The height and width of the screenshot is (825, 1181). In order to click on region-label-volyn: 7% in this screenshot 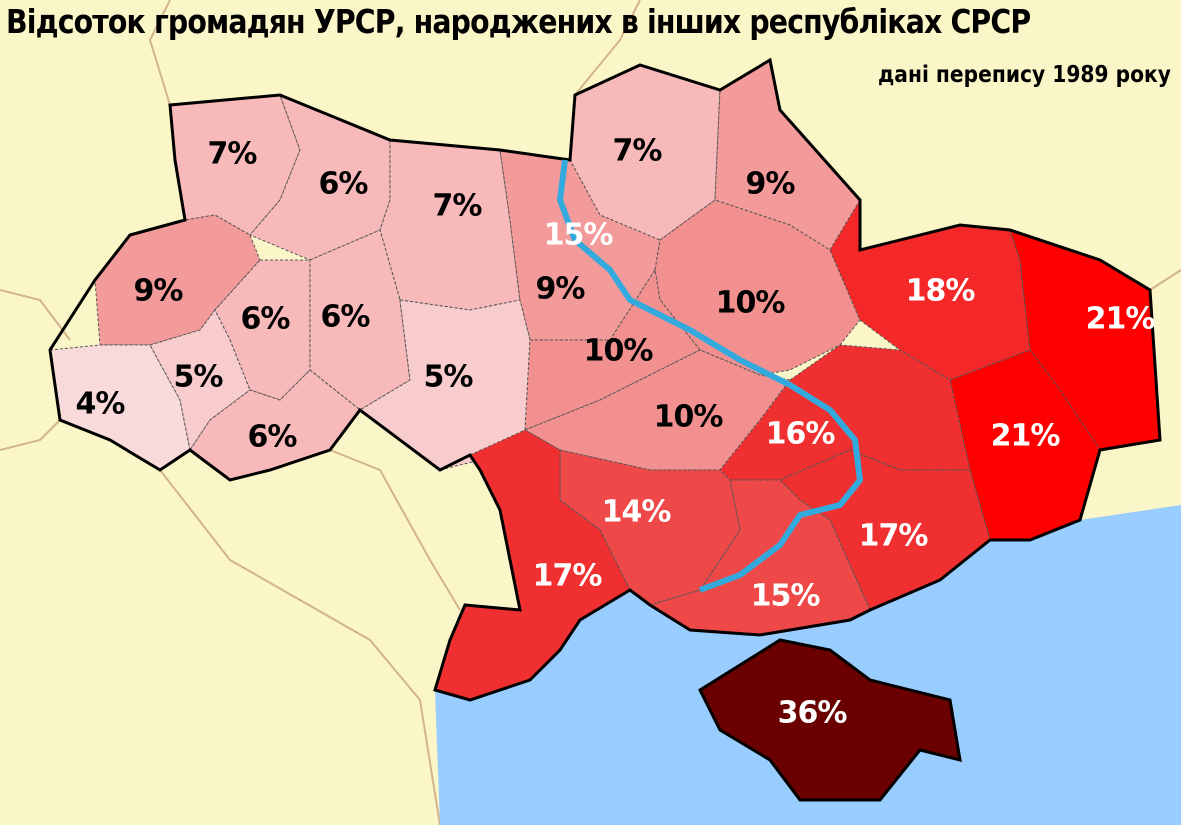, I will do `click(233, 154)`.